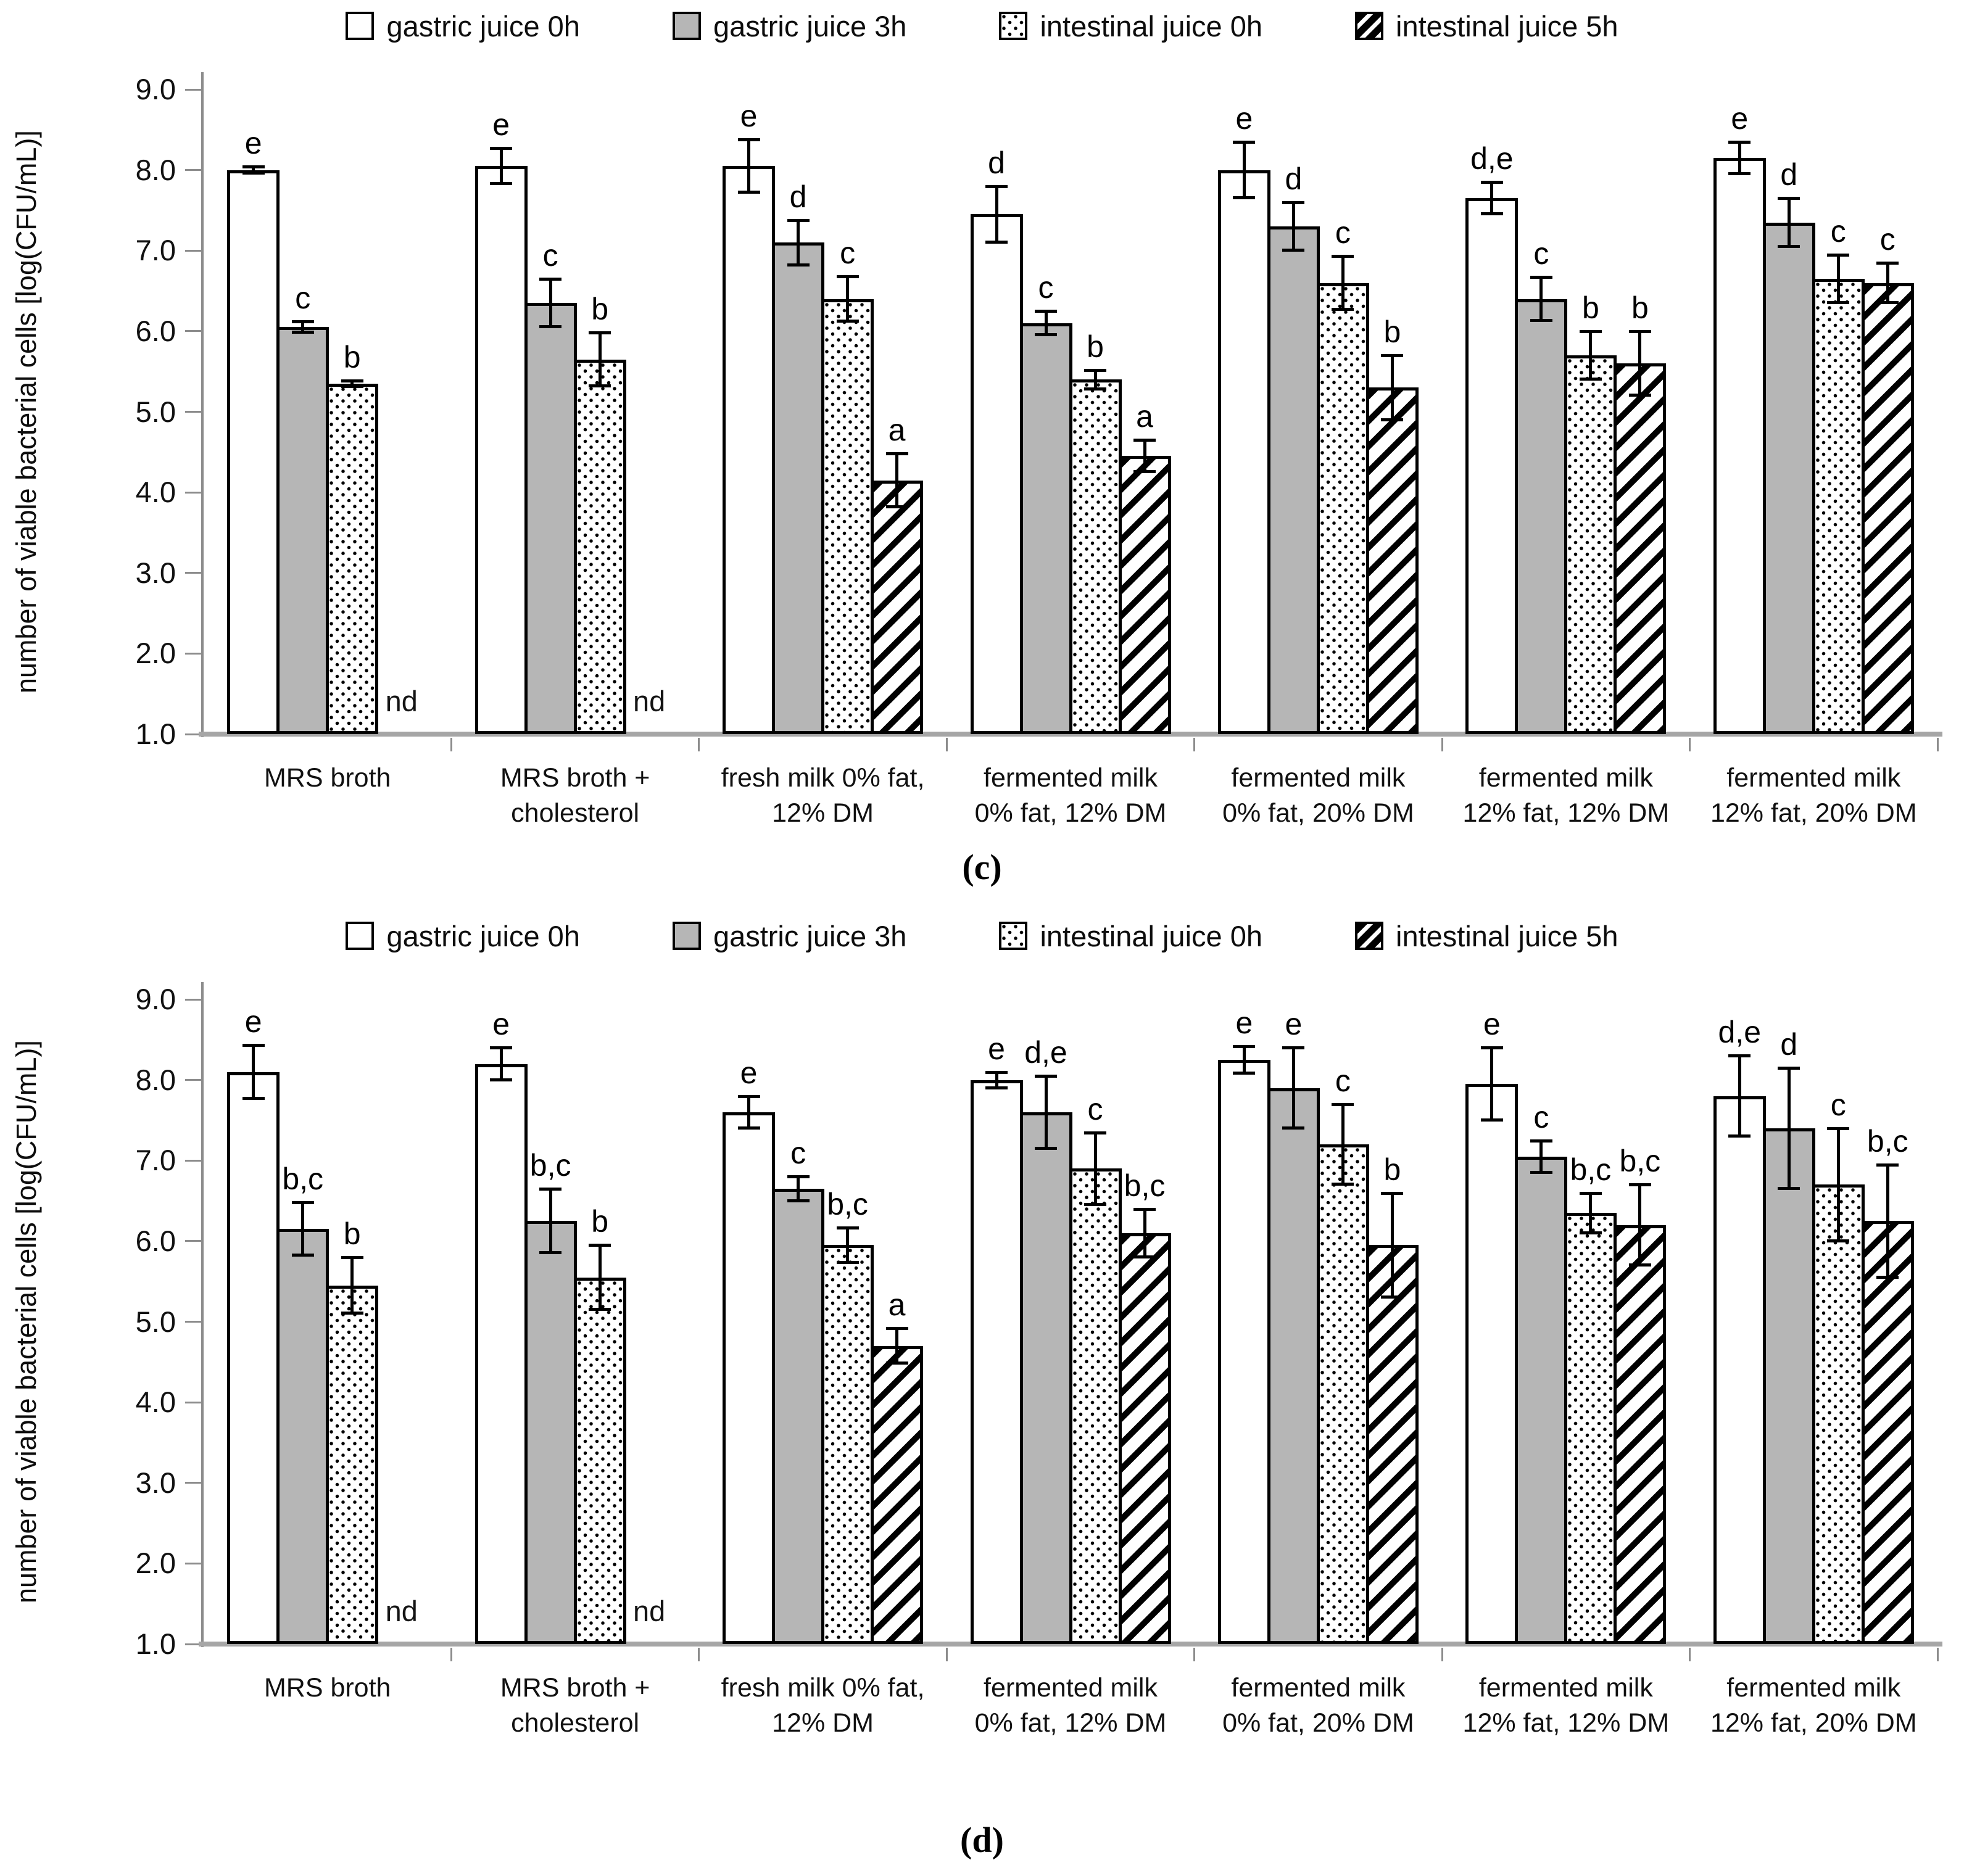  What do you see at coordinates (1070, 734) in the screenshot?
I see `x-axis-line` at bounding box center [1070, 734].